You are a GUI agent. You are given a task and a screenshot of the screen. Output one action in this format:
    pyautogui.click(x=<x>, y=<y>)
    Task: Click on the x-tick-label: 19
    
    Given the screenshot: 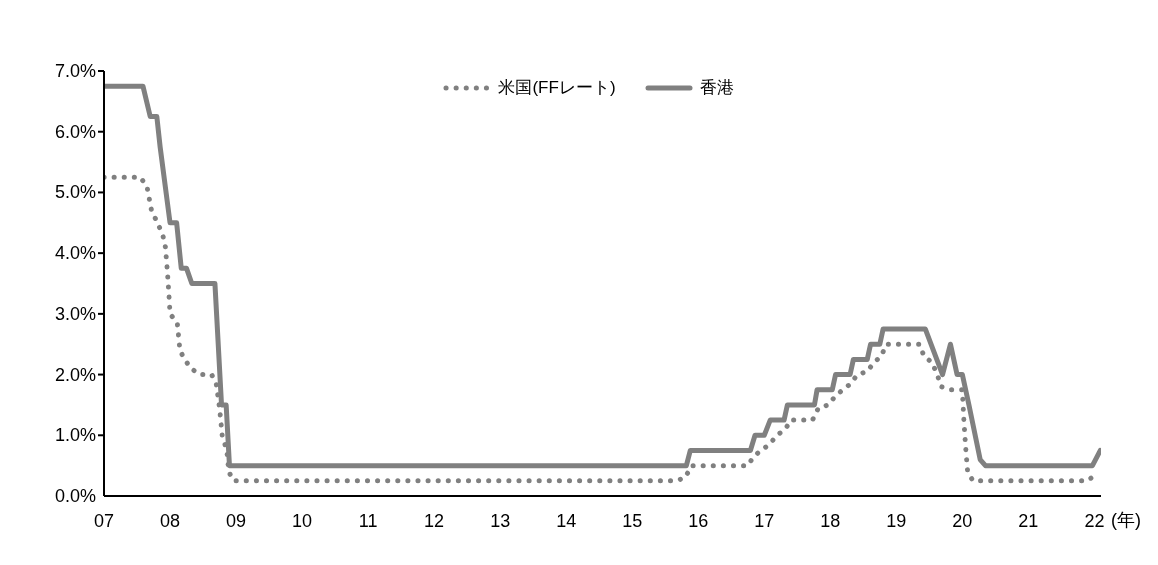 What is the action you would take?
    pyautogui.click(x=896, y=520)
    